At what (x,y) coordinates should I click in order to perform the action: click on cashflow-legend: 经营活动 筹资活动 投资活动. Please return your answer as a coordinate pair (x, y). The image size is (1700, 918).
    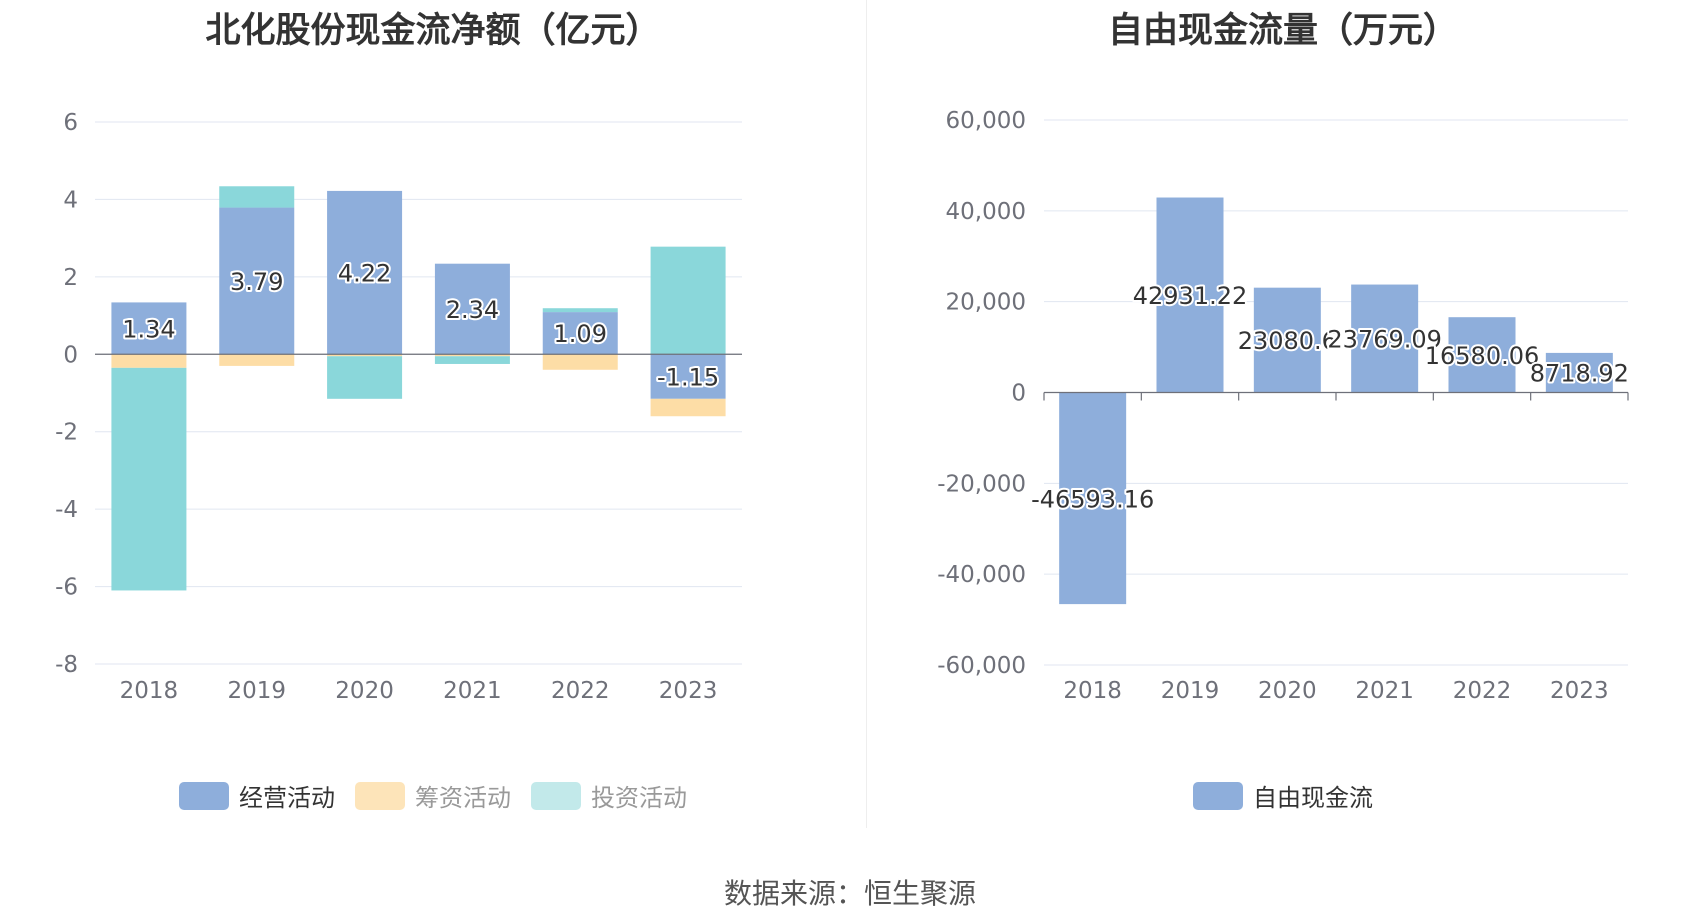
    Looking at the image, I should click on (433, 795).